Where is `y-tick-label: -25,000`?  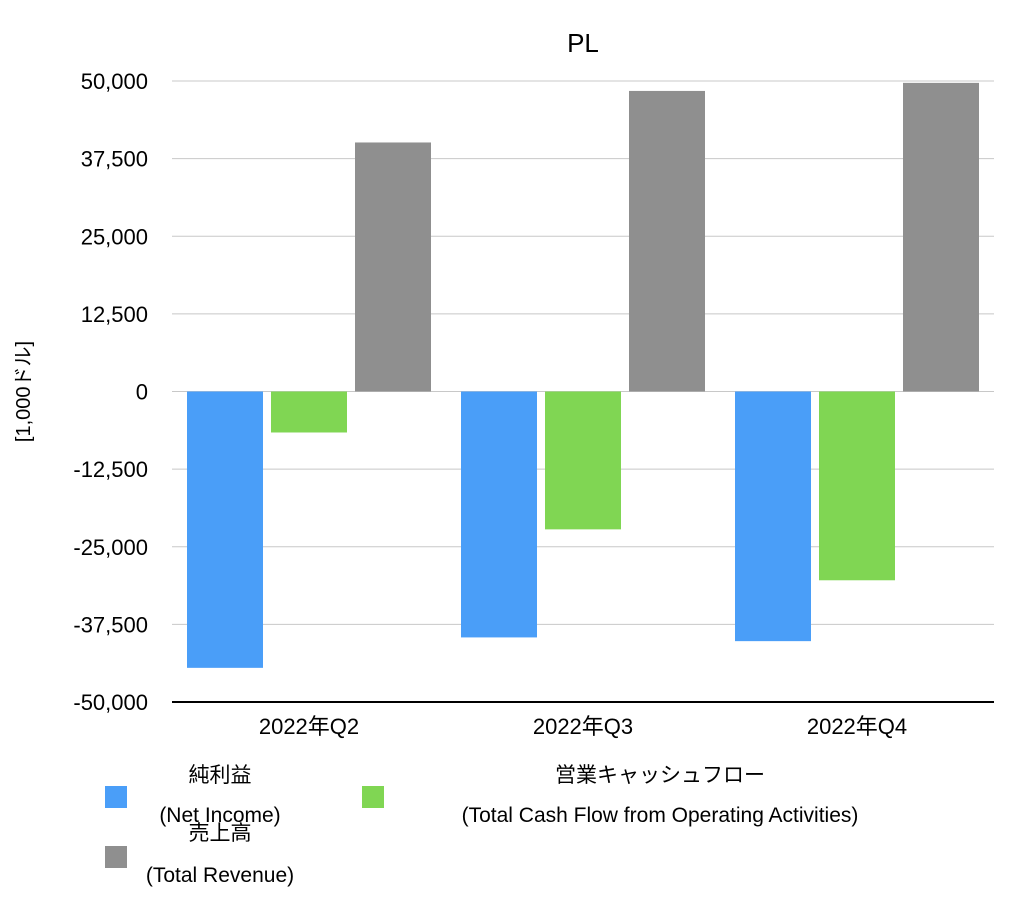
y-tick-label: -25,000 is located at coordinates (110, 547).